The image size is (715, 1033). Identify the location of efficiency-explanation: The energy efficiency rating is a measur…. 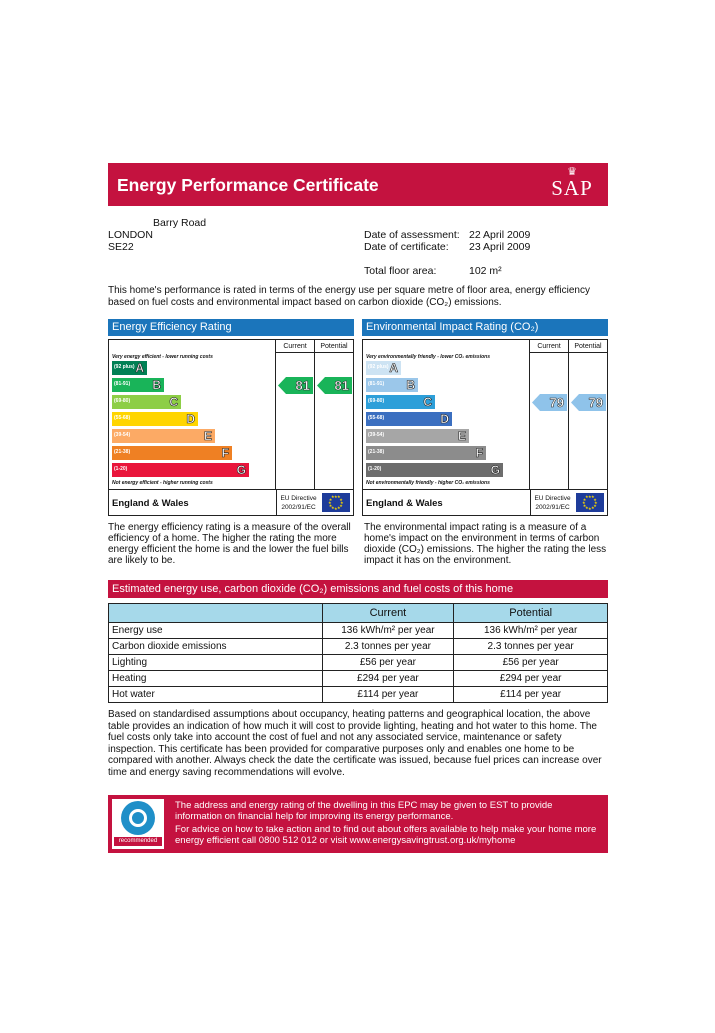
(229, 544).